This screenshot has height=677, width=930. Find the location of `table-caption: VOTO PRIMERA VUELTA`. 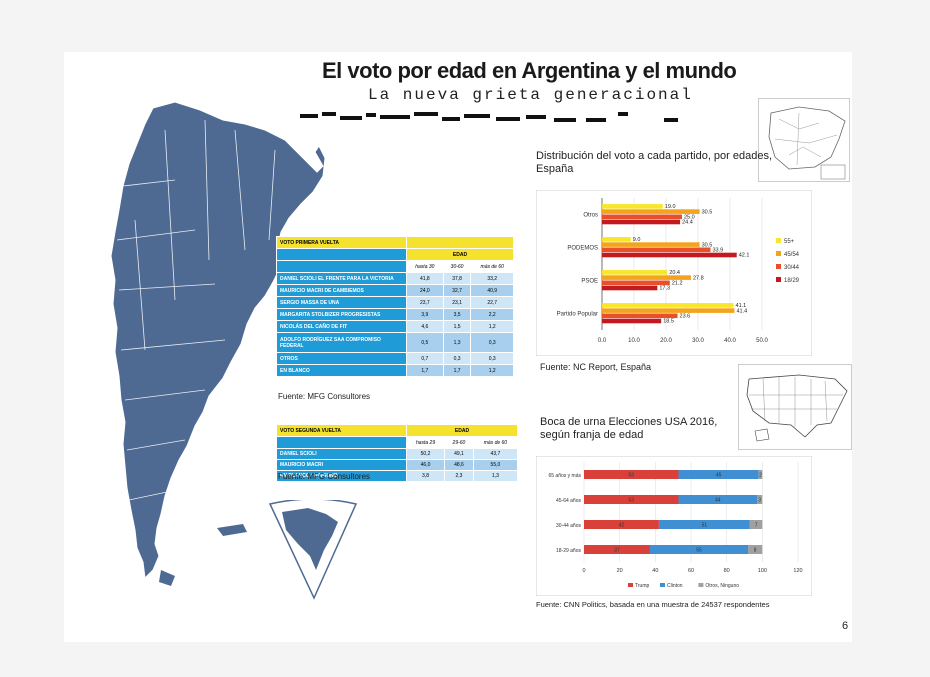

table-caption: VOTO PRIMERA VUELTA is located at coordinates (341, 242).